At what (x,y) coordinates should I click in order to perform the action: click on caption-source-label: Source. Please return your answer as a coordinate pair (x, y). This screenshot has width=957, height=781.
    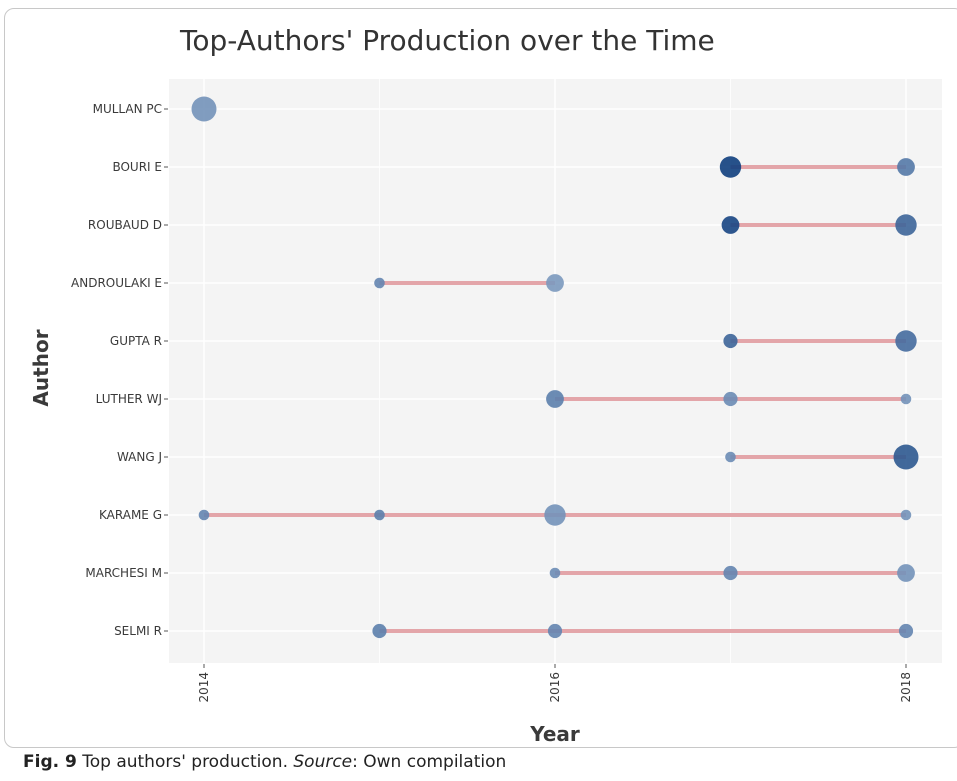
    Looking at the image, I should click on (323, 762).